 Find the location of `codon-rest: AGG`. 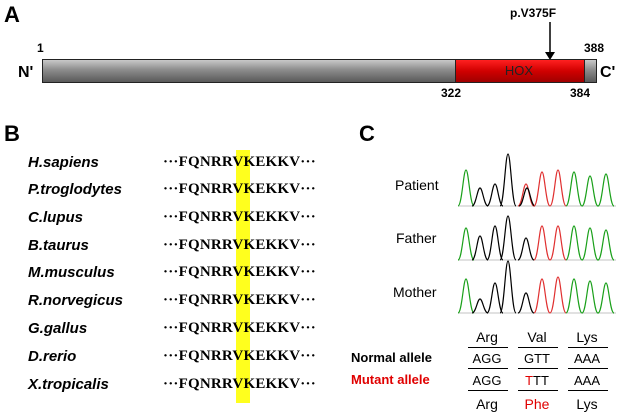

codon-rest: AGG is located at coordinates (487, 380).